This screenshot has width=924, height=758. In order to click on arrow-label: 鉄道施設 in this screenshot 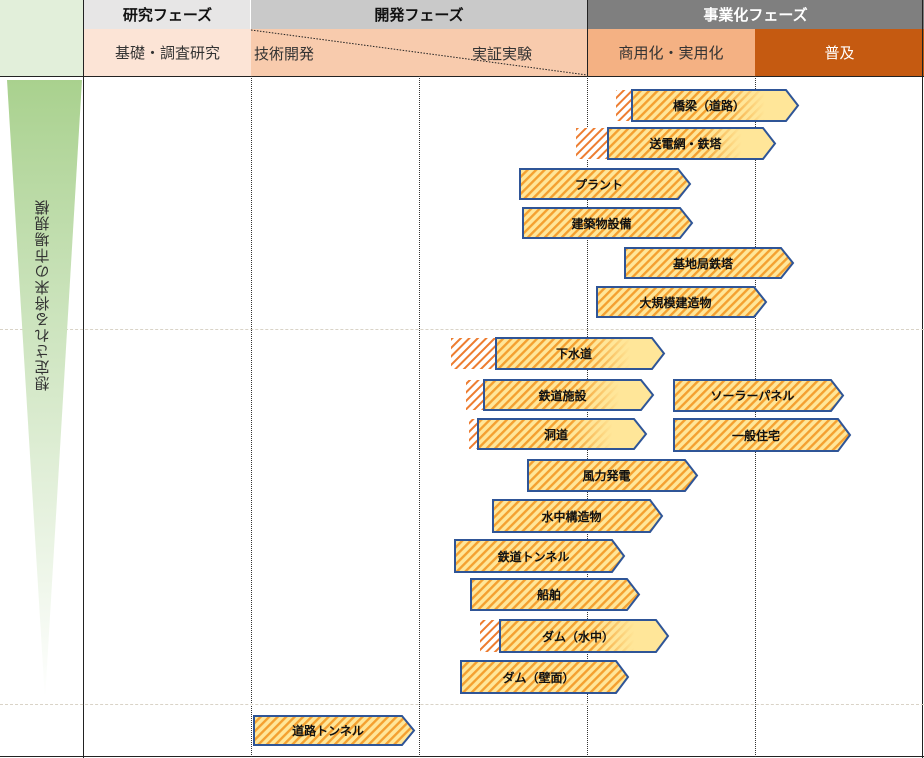, I will do `click(562, 395)`.